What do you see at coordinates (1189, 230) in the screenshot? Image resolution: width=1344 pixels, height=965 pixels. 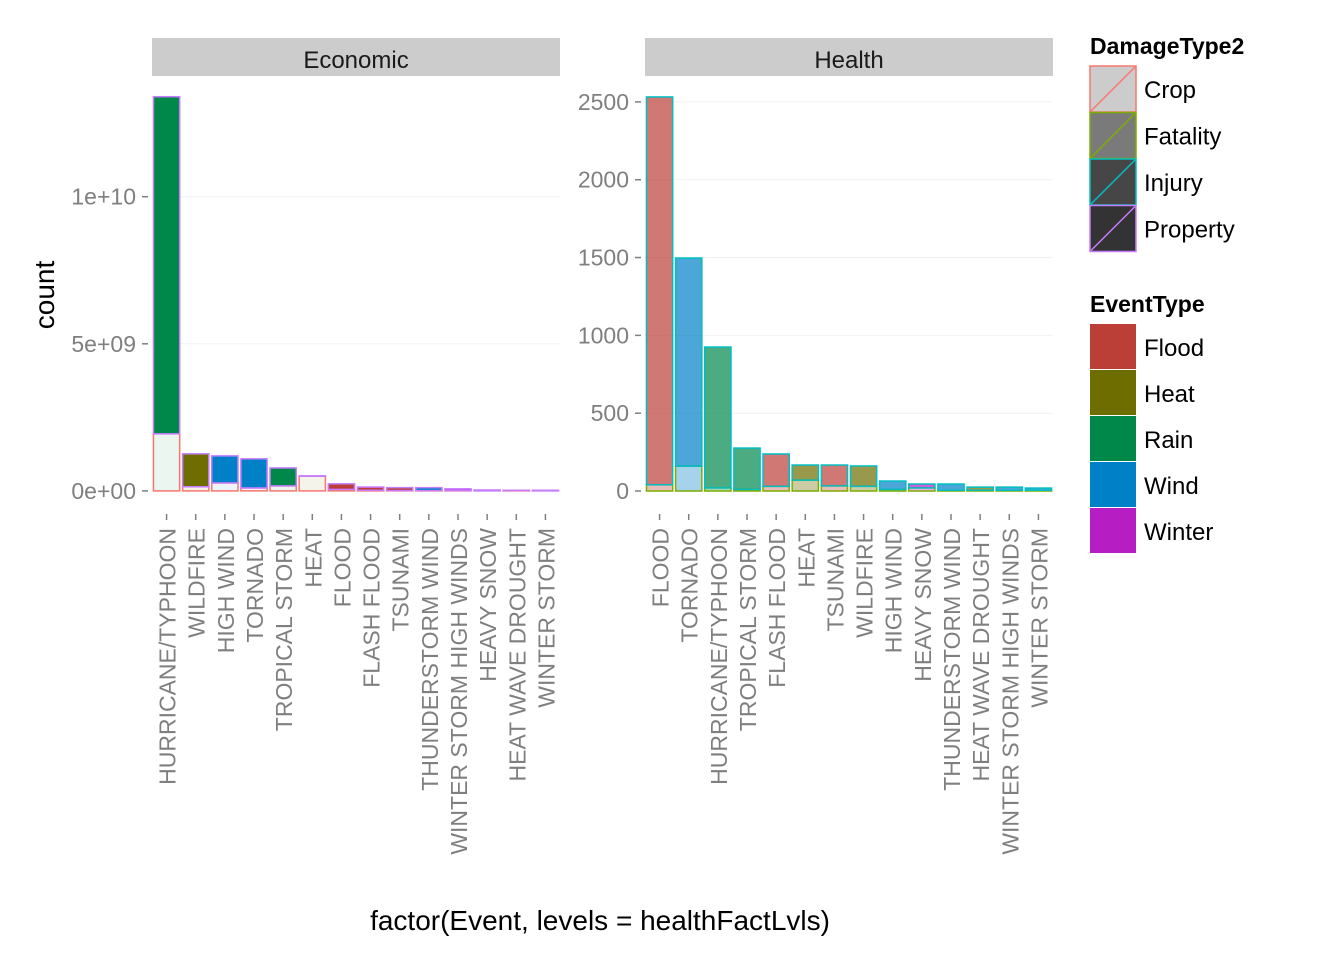 I see `legend-label: Property` at bounding box center [1189, 230].